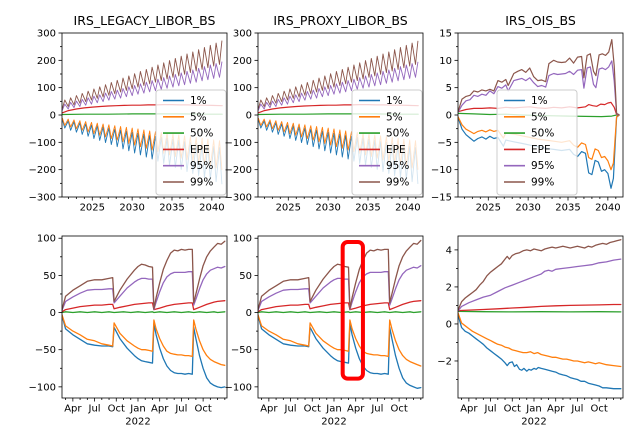 This screenshot has height=443, width=632. Describe the element at coordinates (441, 198) in the screenshot. I see `y-tick-label: −15` at that location.